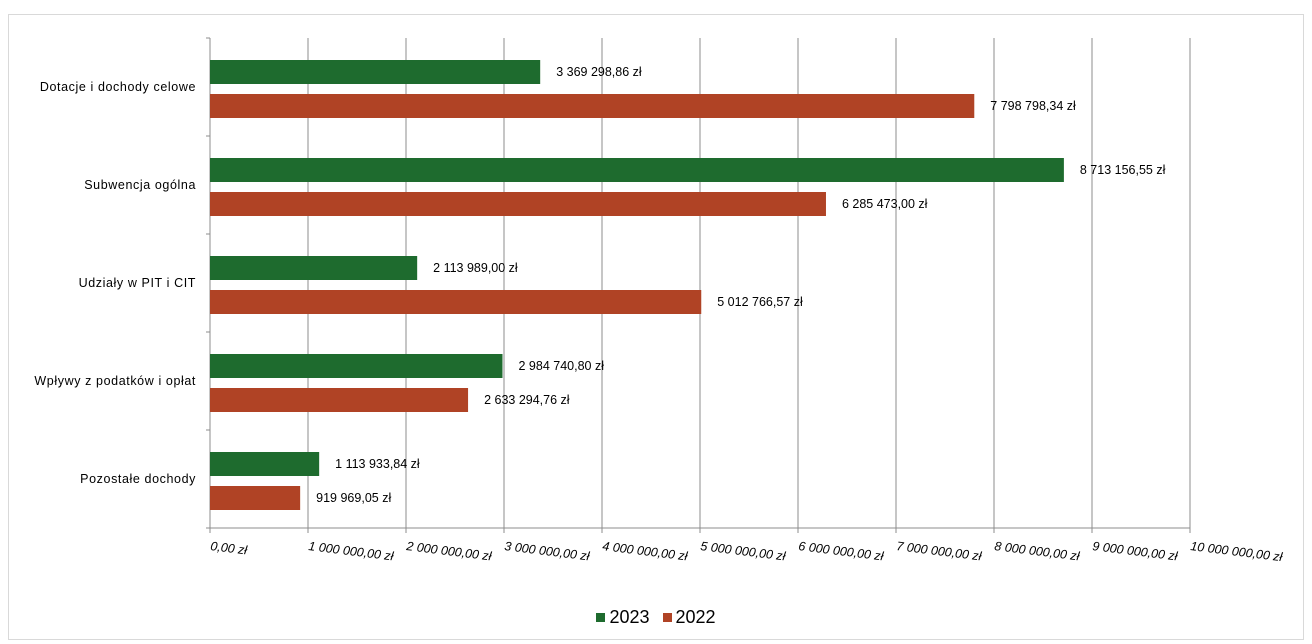  I want to click on data-label-2023: 8 713 156,55 zł, so click(1123, 170).